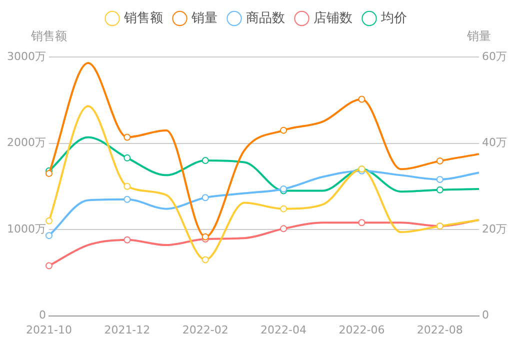  I want to click on x-tick-label: 2021-12, so click(127, 329).